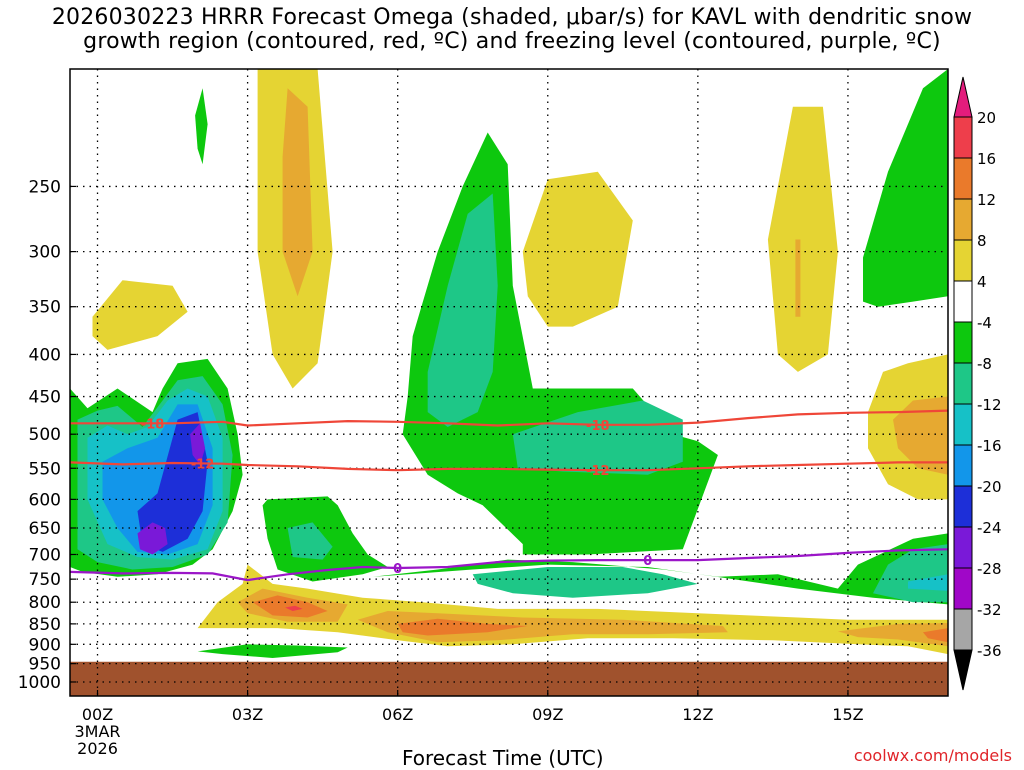  I want to click on ytick-label-450: 450, so click(45, 398).